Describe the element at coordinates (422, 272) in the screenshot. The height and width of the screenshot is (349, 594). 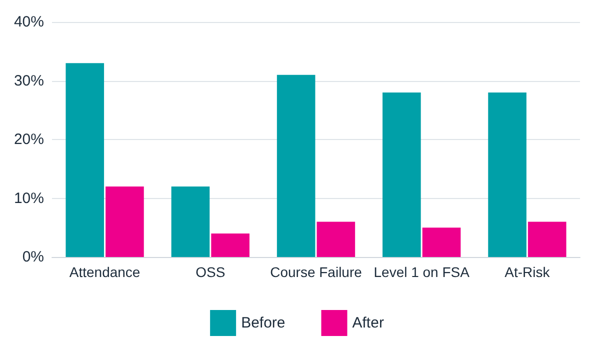
I see `x-tick-label: Level 1 on FSA` at that location.